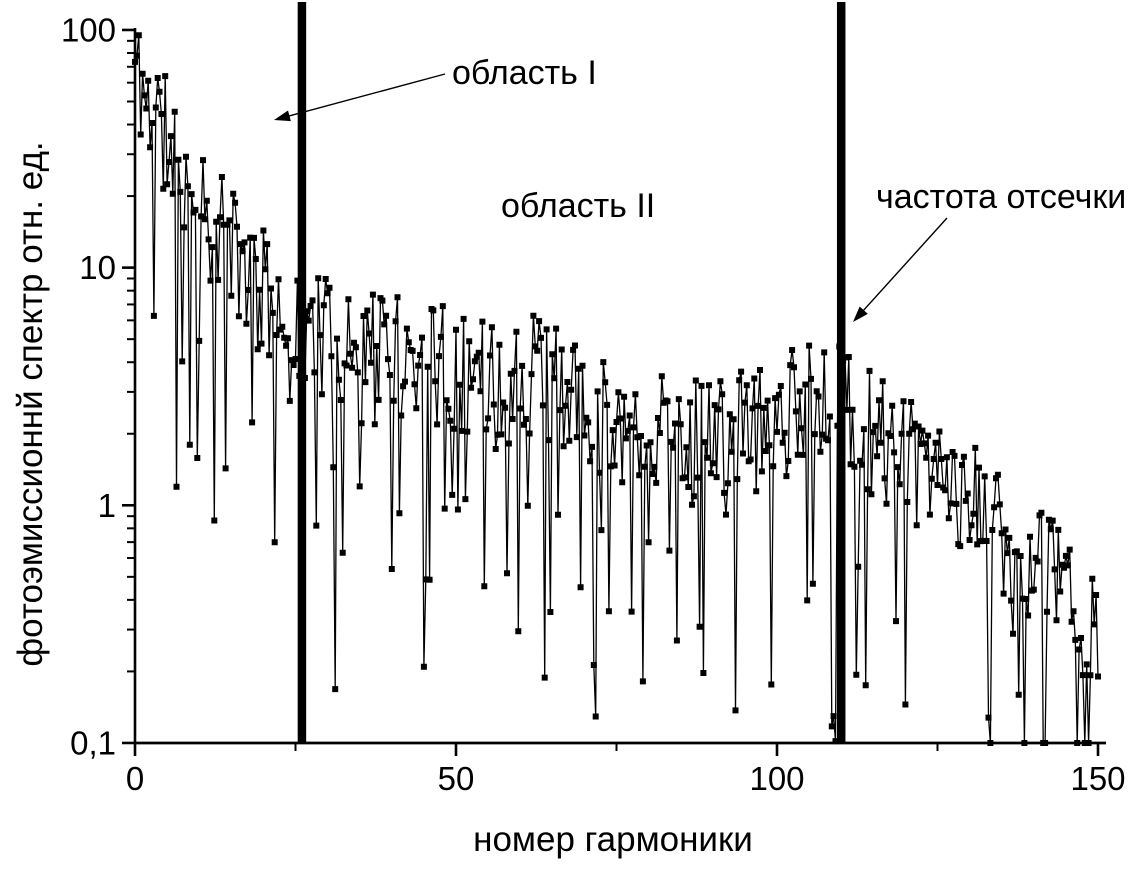 This screenshot has height=869, width=1144. What do you see at coordinates (93, 742) in the screenshot?
I see `y-tick-label: 0,1` at bounding box center [93, 742].